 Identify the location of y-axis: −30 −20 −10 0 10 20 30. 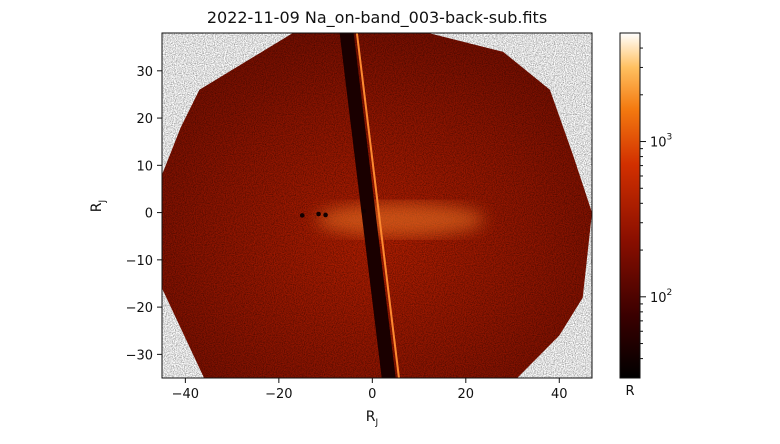
(144, 214).